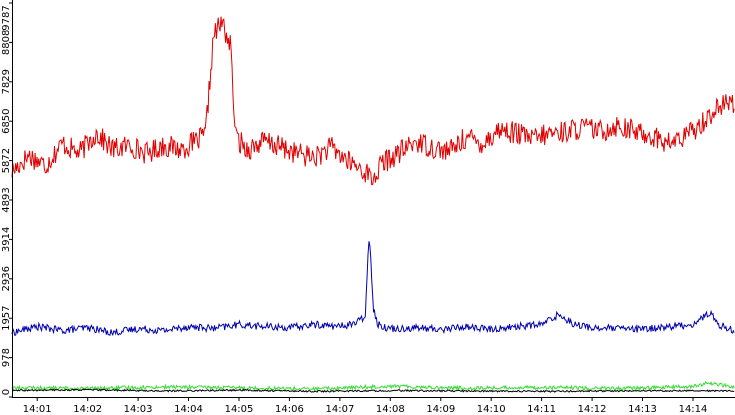 This screenshot has height=415, width=735. Describe the element at coordinates (6, 81) in the screenshot. I see `y-tick-label: 7829` at that location.